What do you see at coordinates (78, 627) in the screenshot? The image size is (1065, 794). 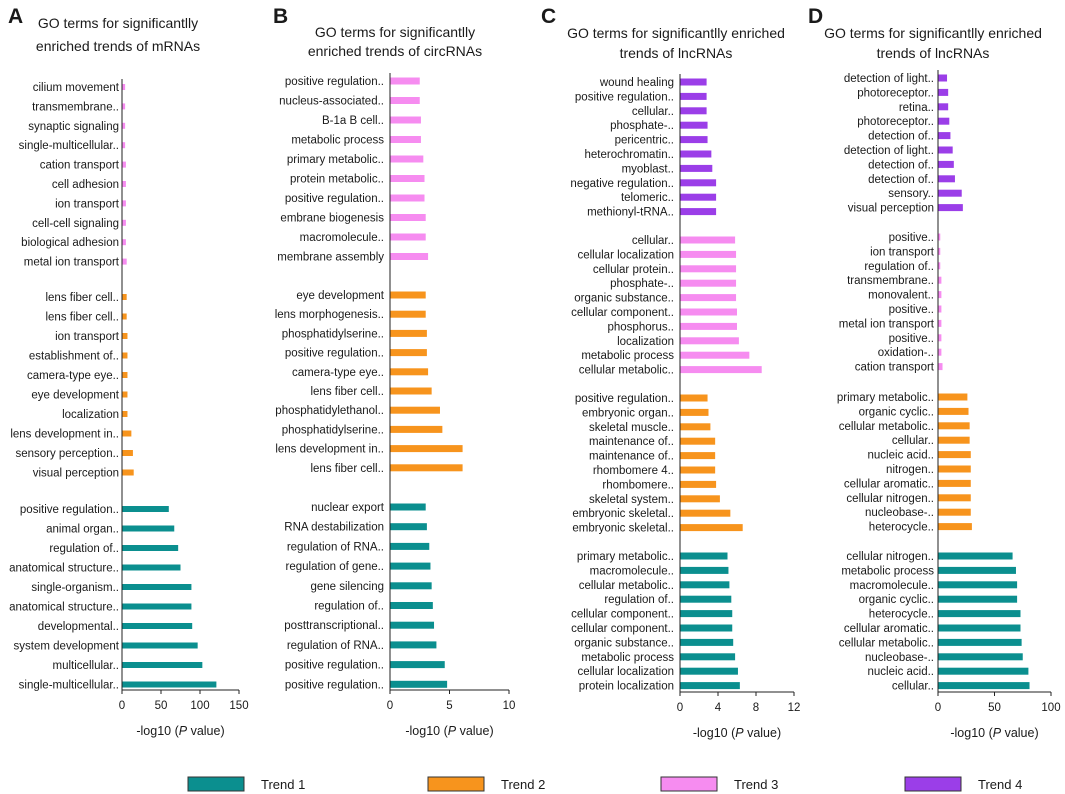 I see `category-label: developmental..` at bounding box center [78, 627].